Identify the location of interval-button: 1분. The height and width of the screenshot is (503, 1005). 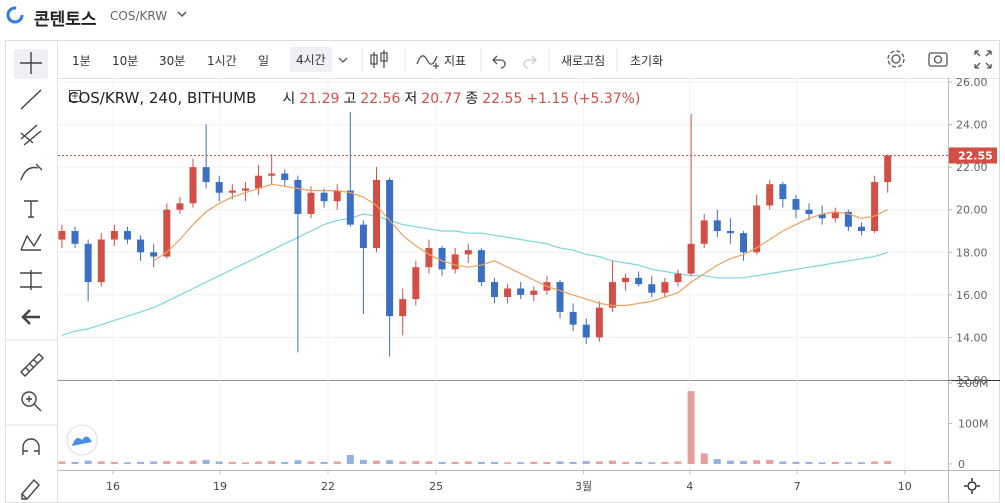
(81, 61).